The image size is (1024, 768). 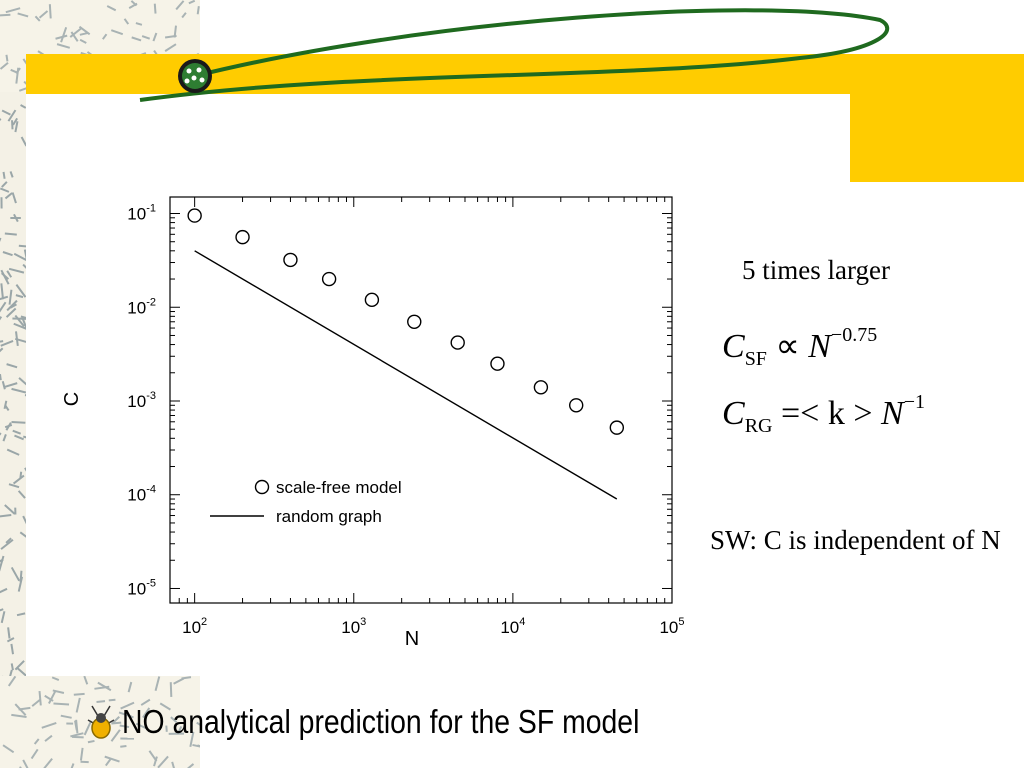 What do you see at coordinates (141, 213) in the screenshot?
I see `y-tick-label: 10⁻¹` at bounding box center [141, 213].